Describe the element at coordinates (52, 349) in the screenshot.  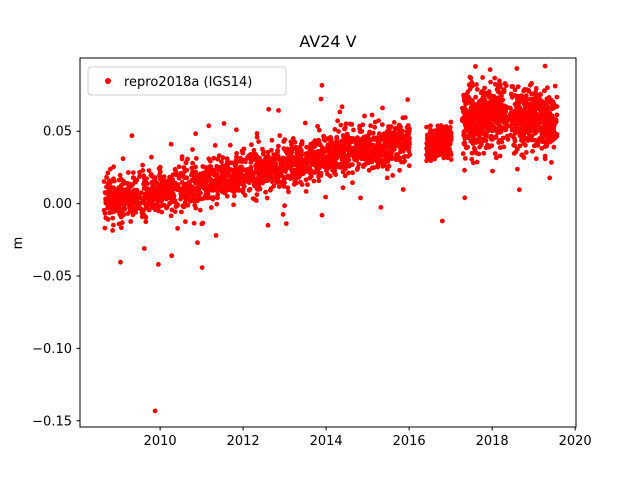
I see `y-tick-label: −0.10` at that location.